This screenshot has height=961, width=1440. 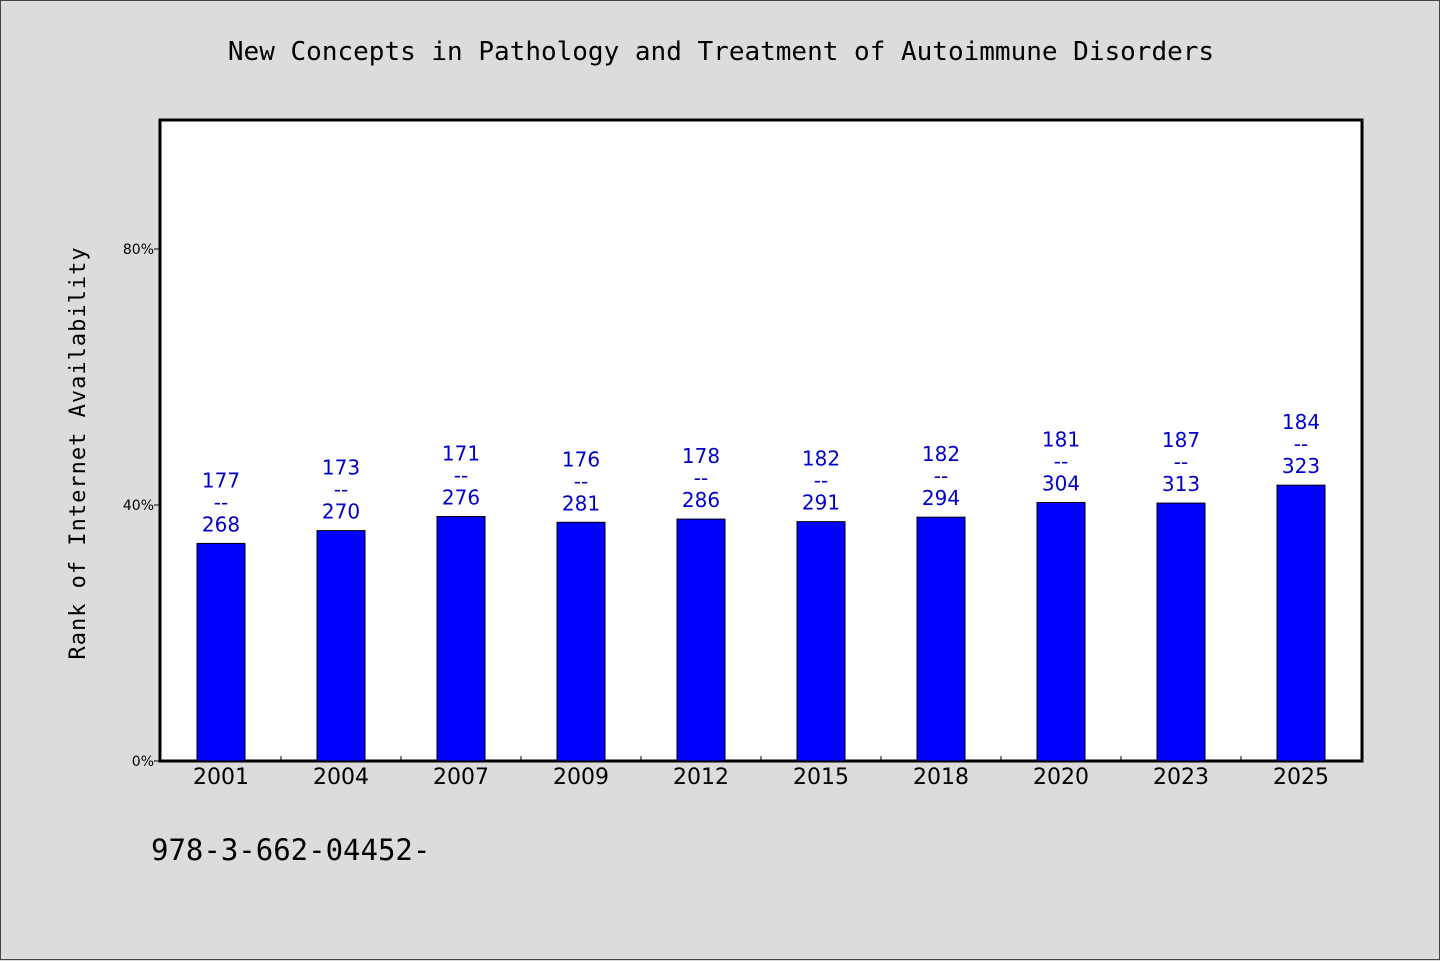 I want to click on data-label-2009: --, so click(x=581, y=481).